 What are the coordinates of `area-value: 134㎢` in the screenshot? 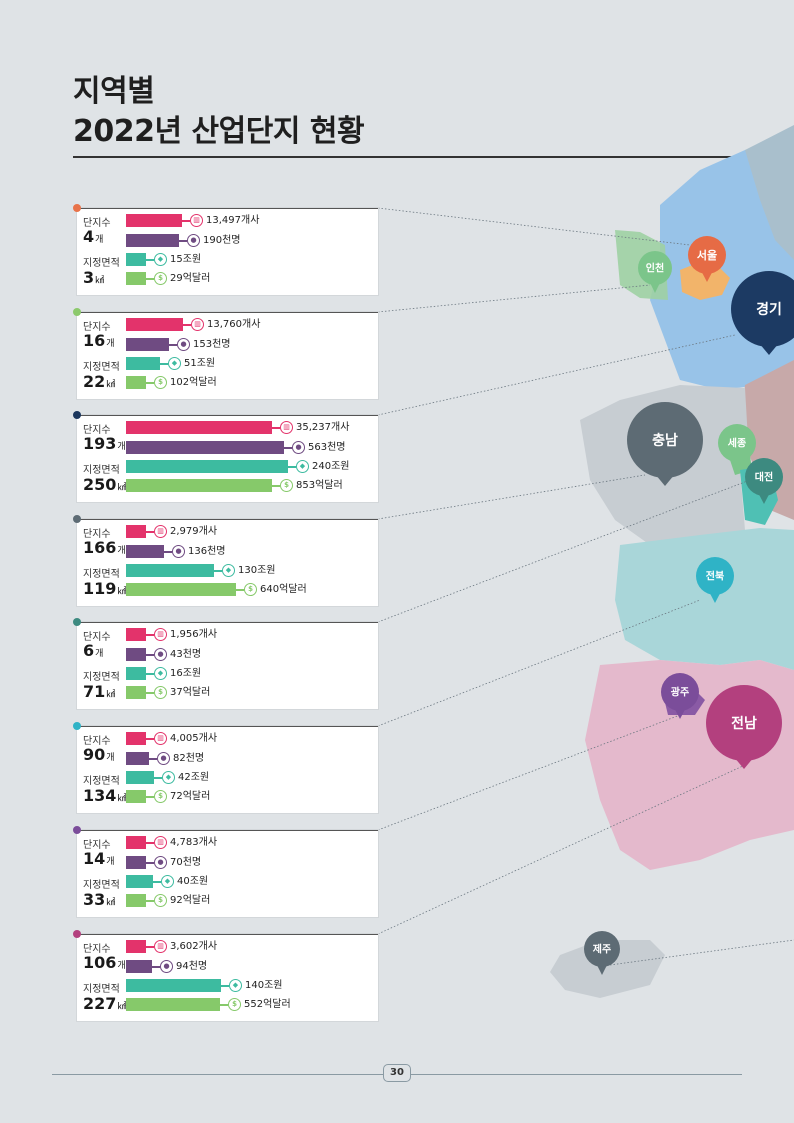 It's located at (104, 795).